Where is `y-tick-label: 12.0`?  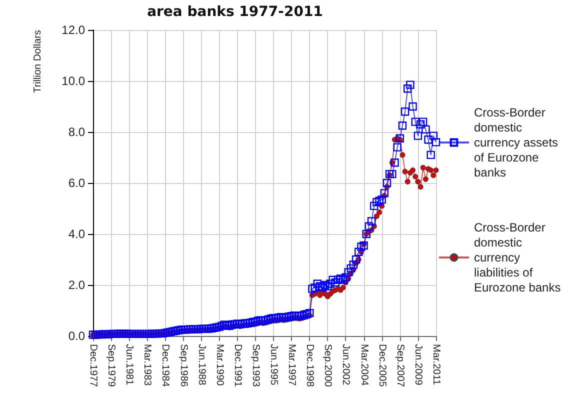 y-tick-label: 12.0 is located at coordinates (74, 30).